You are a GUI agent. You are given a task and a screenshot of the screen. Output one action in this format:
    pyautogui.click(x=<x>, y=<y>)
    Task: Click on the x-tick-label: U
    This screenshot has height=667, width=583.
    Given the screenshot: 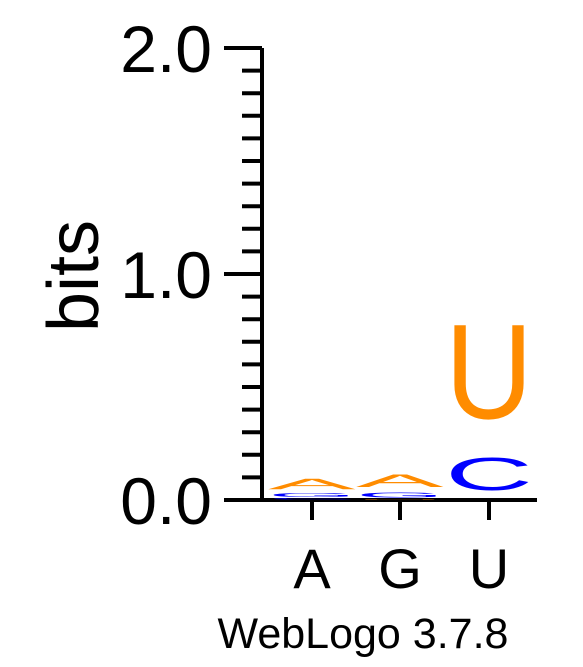 What is the action you would take?
    pyautogui.click(x=489, y=568)
    